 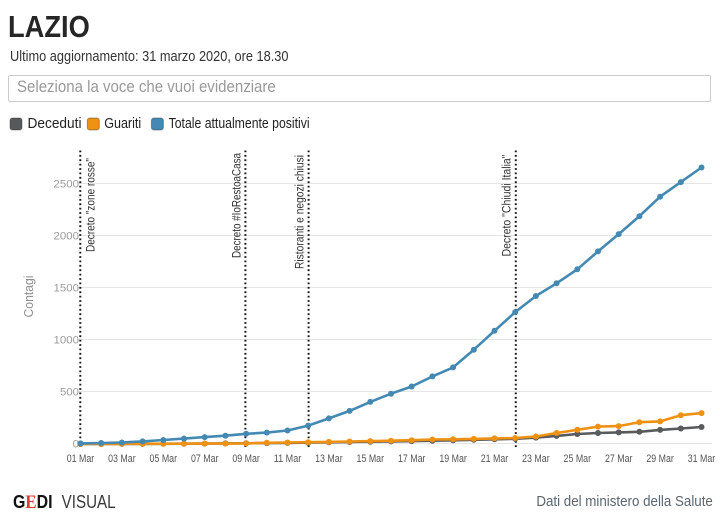 What do you see at coordinates (122, 459) in the screenshot?
I see `svg-text: 03 Mar` at bounding box center [122, 459].